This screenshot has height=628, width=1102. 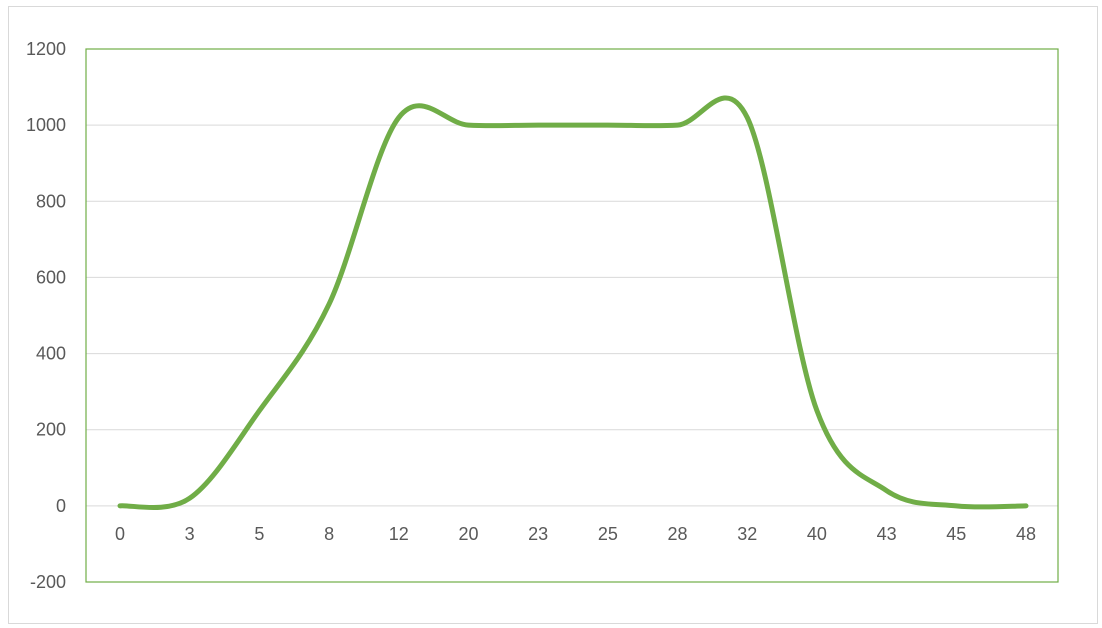 What do you see at coordinates (46, 125) in the screenshot?
I see `y-tick-label: 1000` at bounding box center [46, 125].